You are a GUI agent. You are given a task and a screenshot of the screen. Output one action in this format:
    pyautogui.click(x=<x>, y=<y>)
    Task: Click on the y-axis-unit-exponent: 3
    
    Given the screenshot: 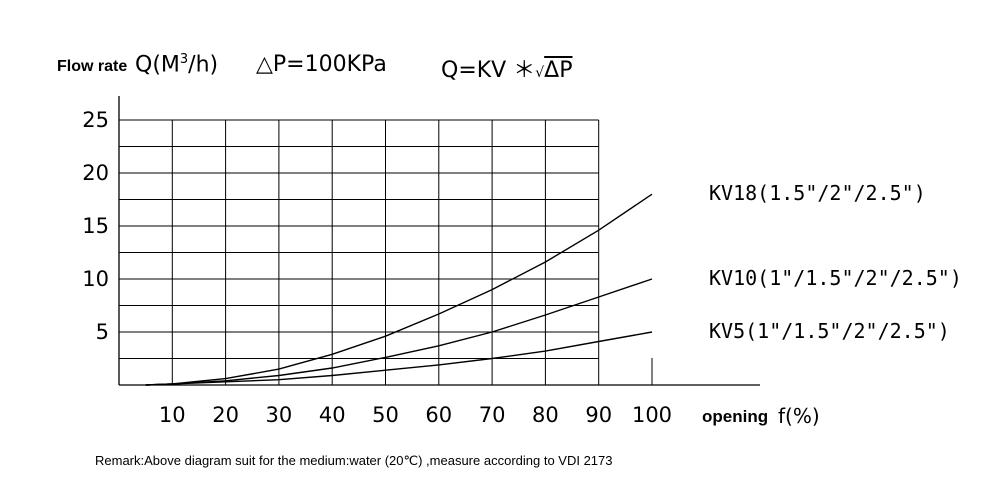 What is the action you would take?
    pyautogui.click(x=184, y=59)
    